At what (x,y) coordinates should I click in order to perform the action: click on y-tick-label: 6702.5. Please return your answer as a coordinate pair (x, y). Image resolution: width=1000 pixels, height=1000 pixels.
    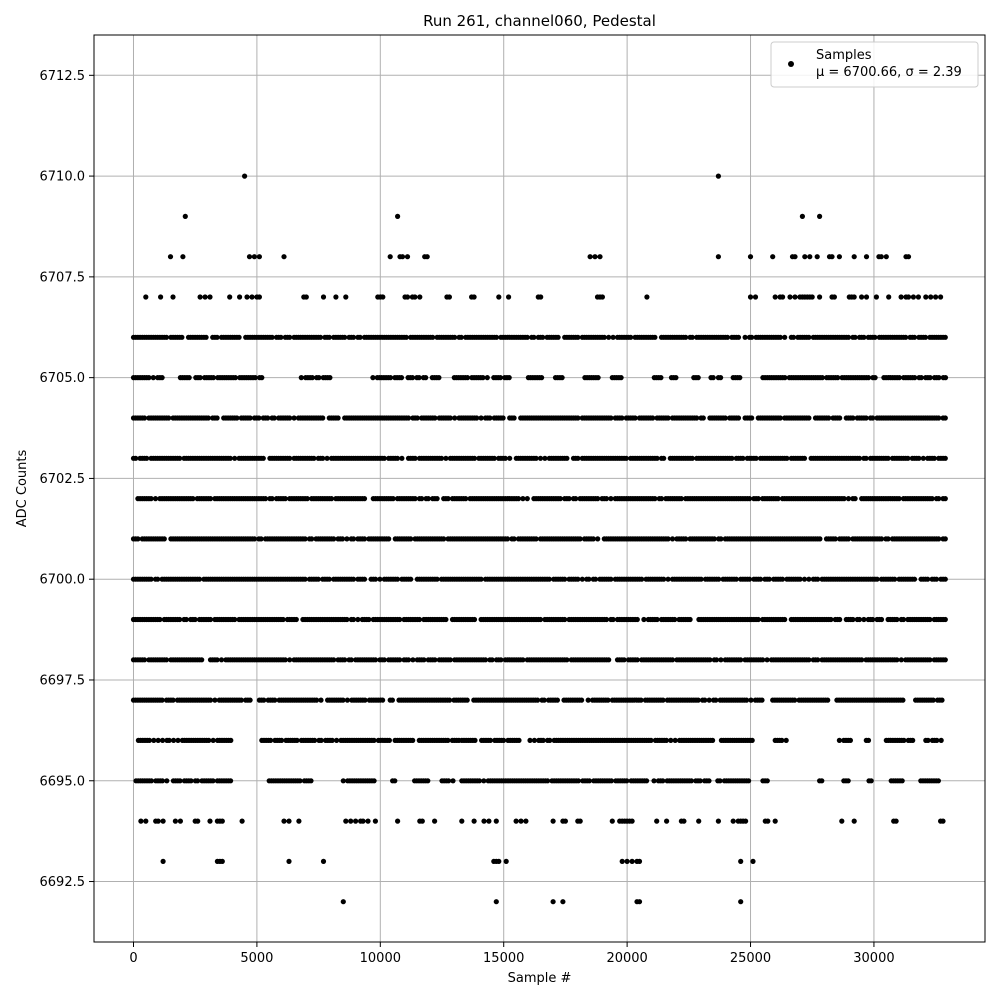
    Looking at the image, I should click on (63, 479).